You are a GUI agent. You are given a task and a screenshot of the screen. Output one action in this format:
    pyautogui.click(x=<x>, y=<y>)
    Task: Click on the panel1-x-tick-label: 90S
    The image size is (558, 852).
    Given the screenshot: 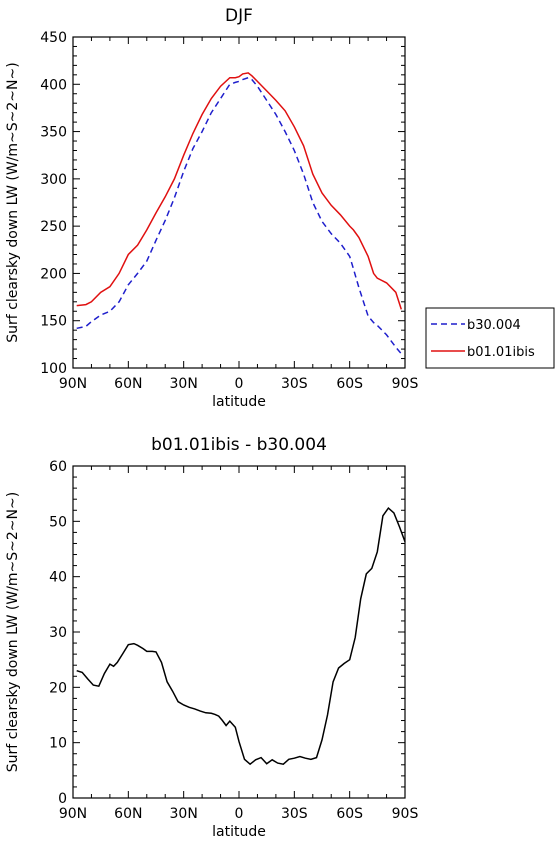 What is the action you would take?
    pyautogui.click(x=405, y=384)
    